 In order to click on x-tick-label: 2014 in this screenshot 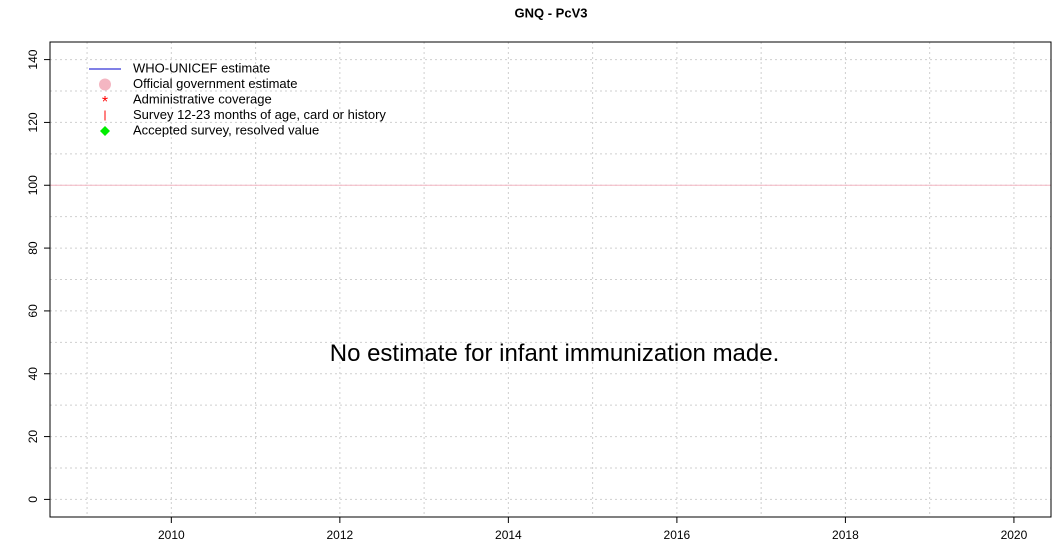, I will do `click(508, 535)`.